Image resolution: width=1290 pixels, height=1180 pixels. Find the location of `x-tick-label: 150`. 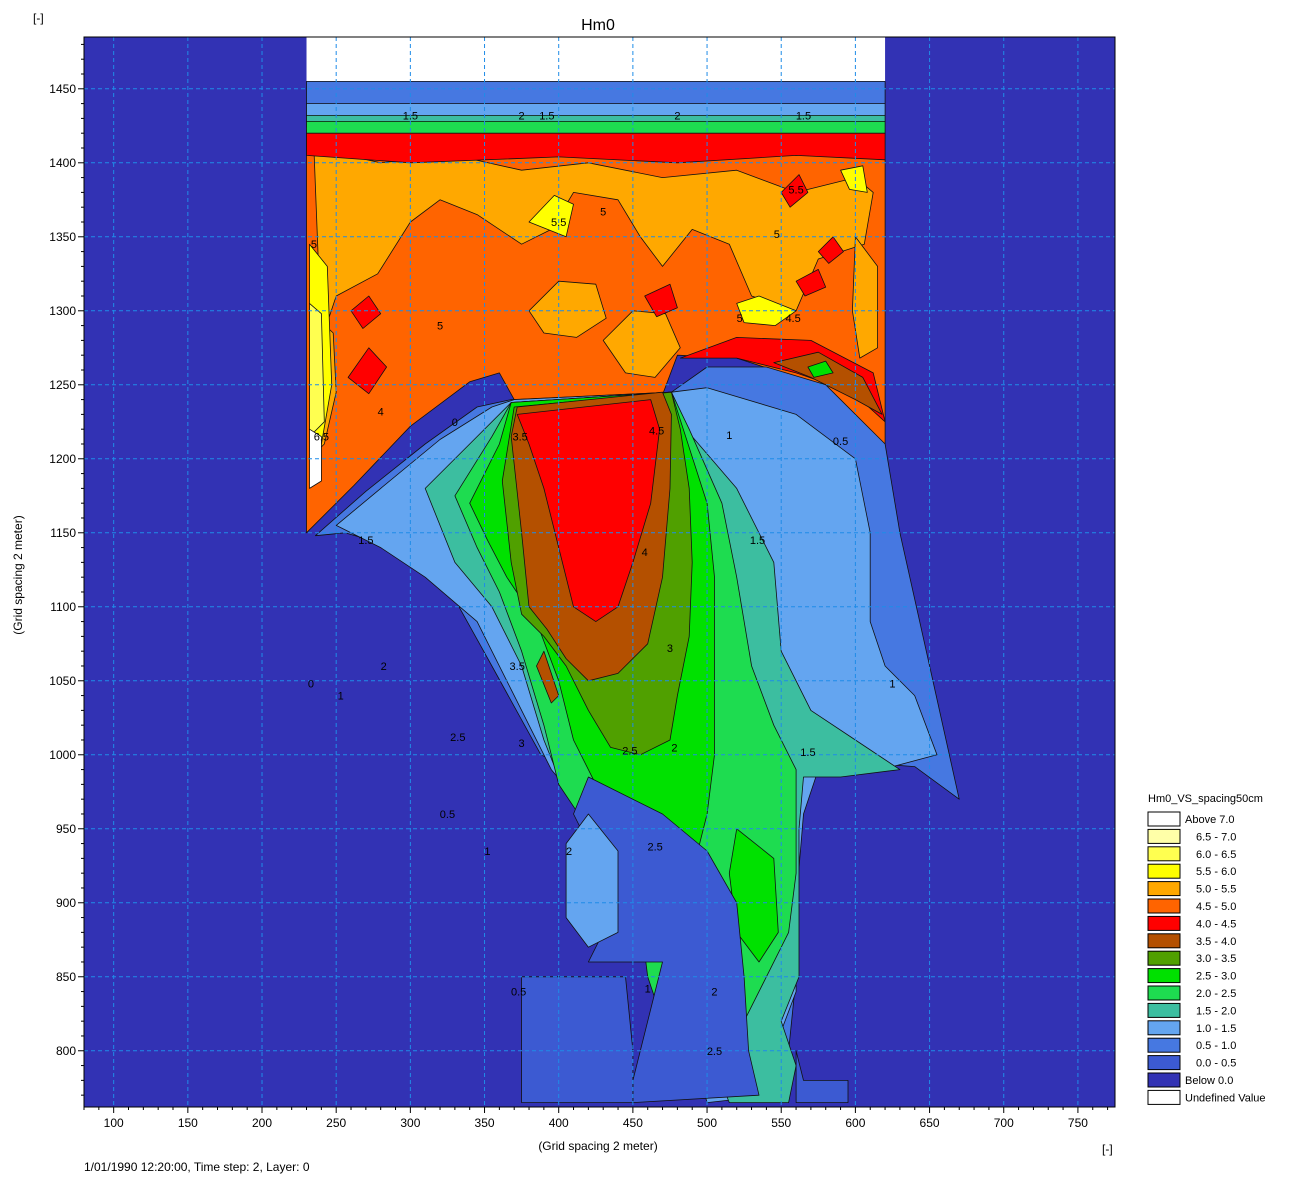

x-tick-label: 150 is located at coordinates (188, 1123).